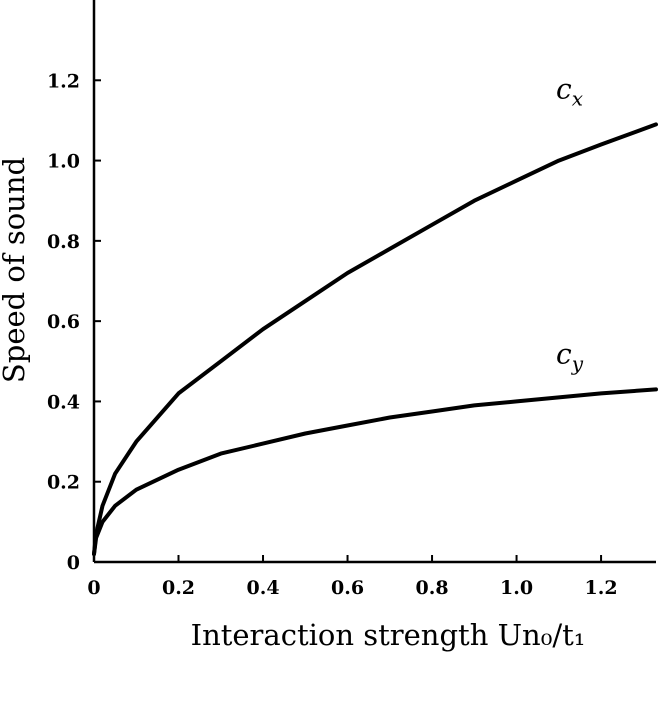 The image size is (664, 703). Describe the element at coordinates (63, 81) in the screenshot. I see `y-tick-label: 1.2` at that location.